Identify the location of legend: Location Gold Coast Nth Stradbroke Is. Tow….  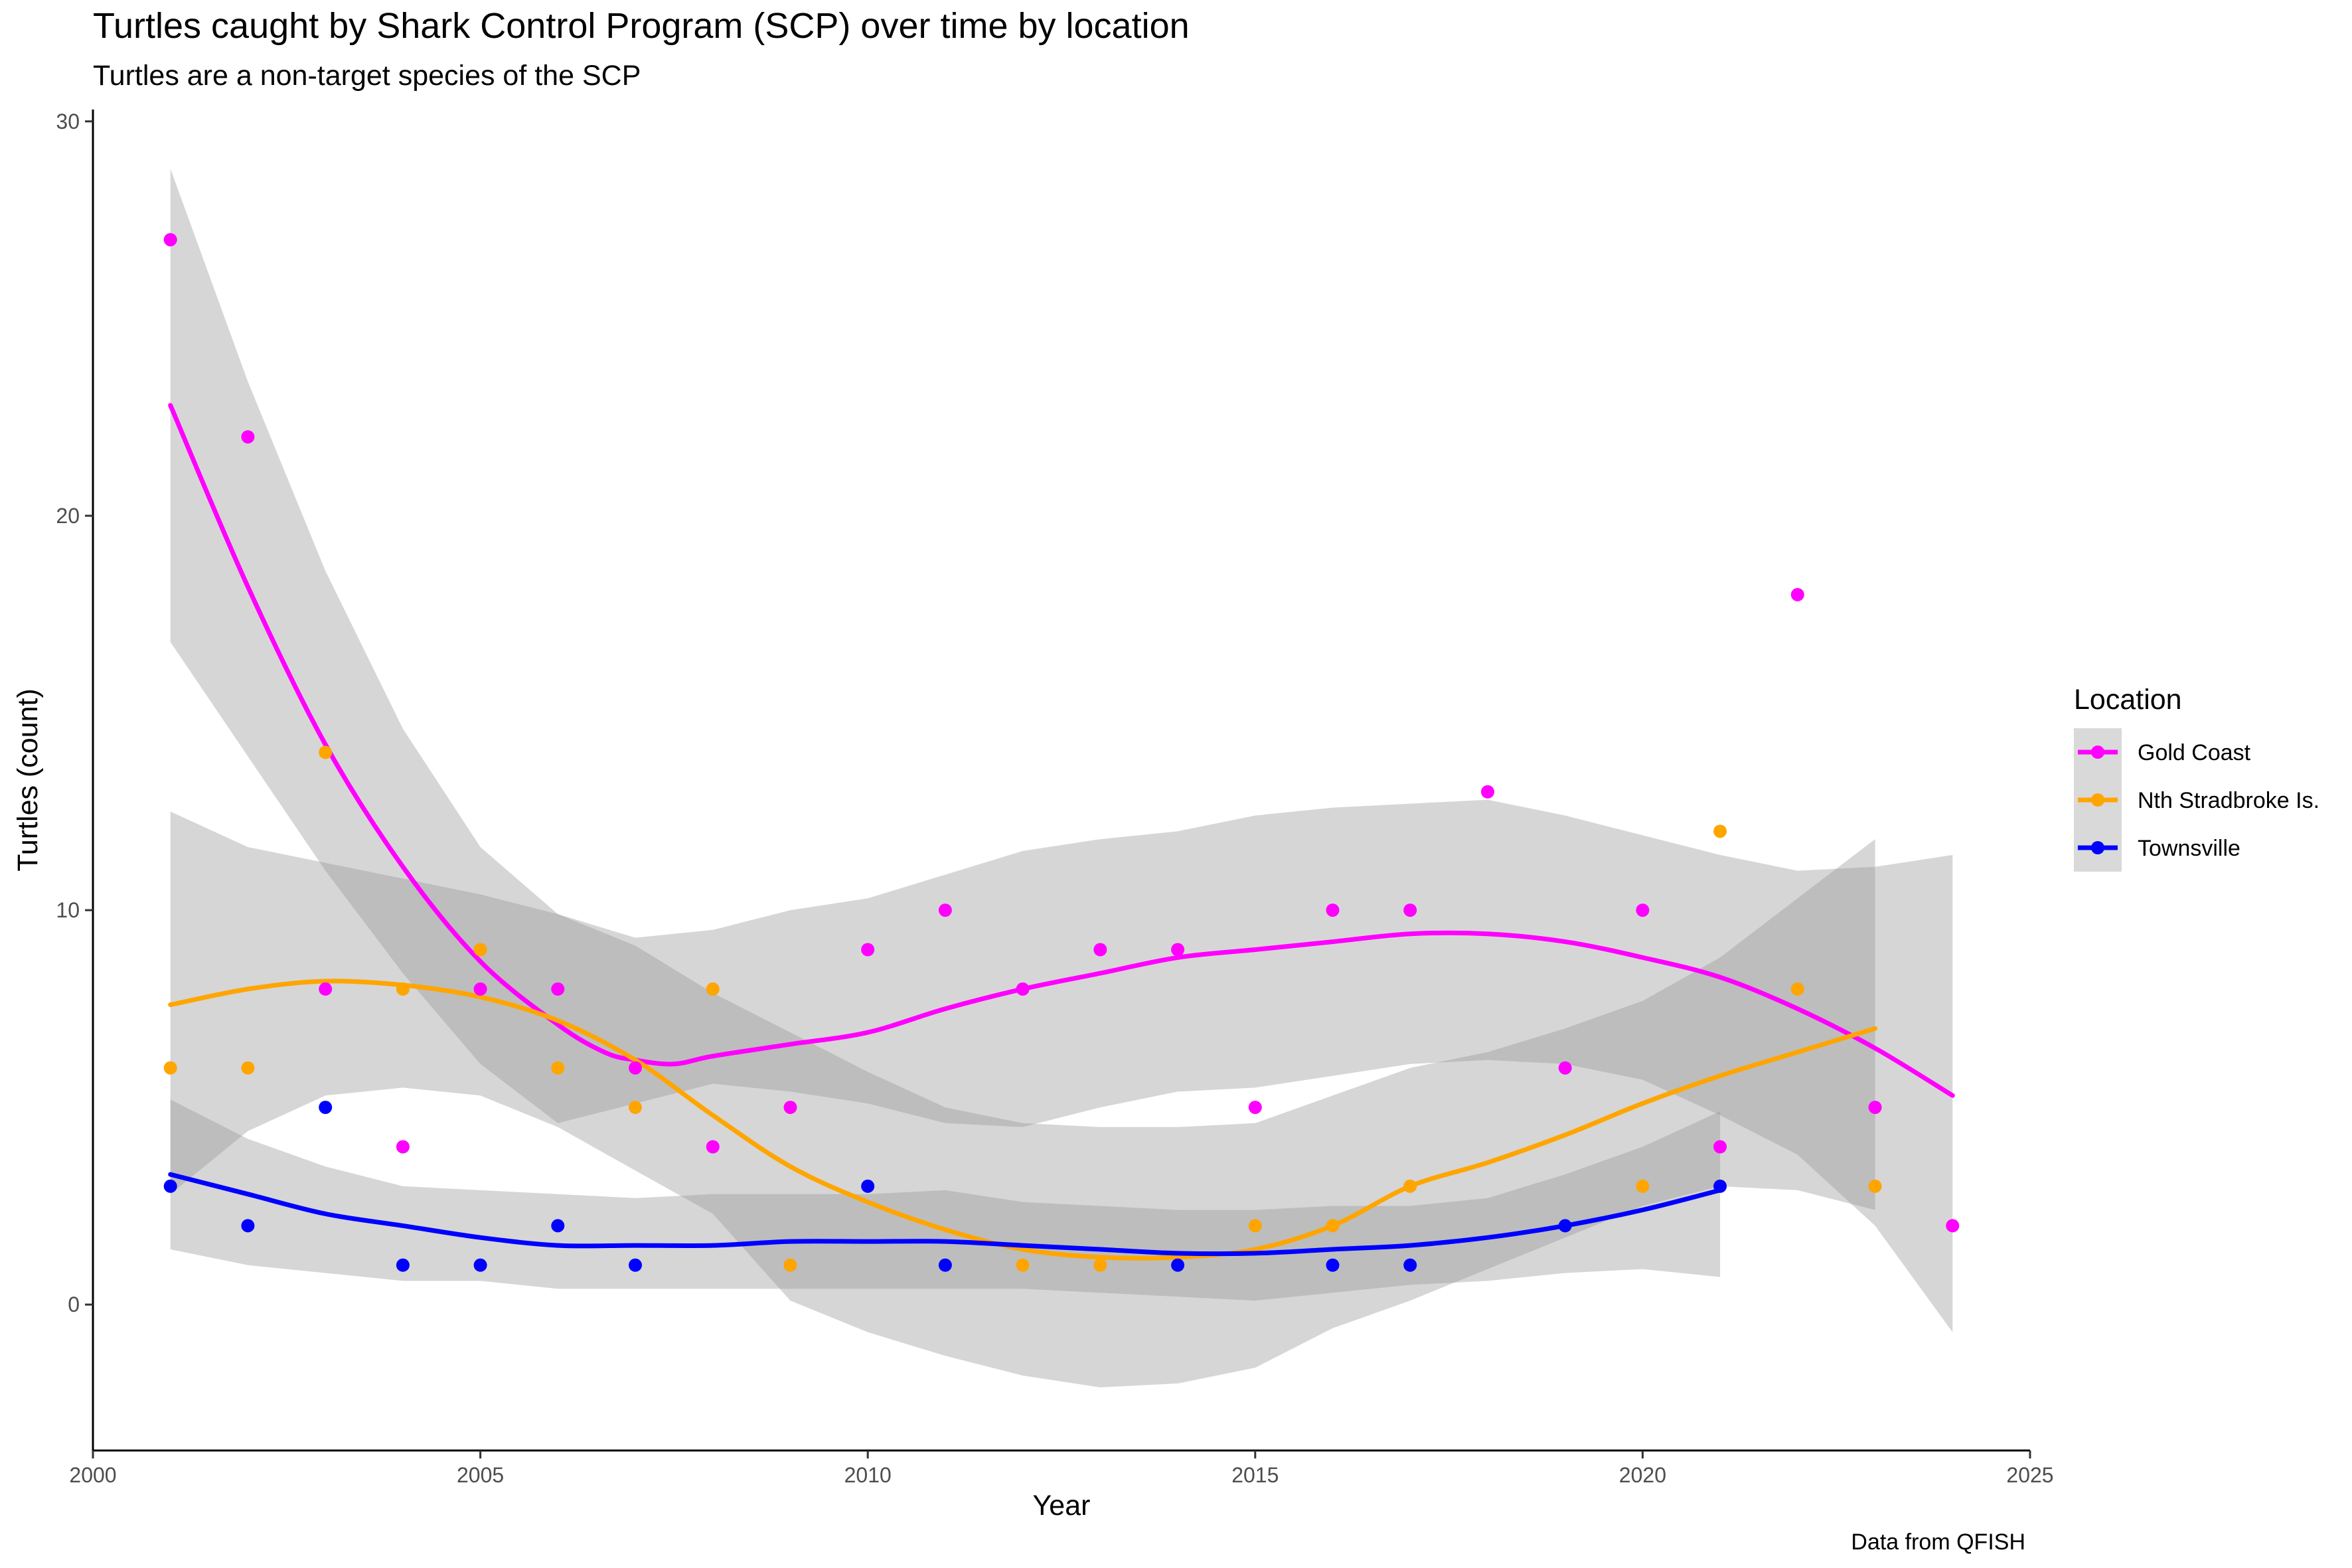
(2196, 778).